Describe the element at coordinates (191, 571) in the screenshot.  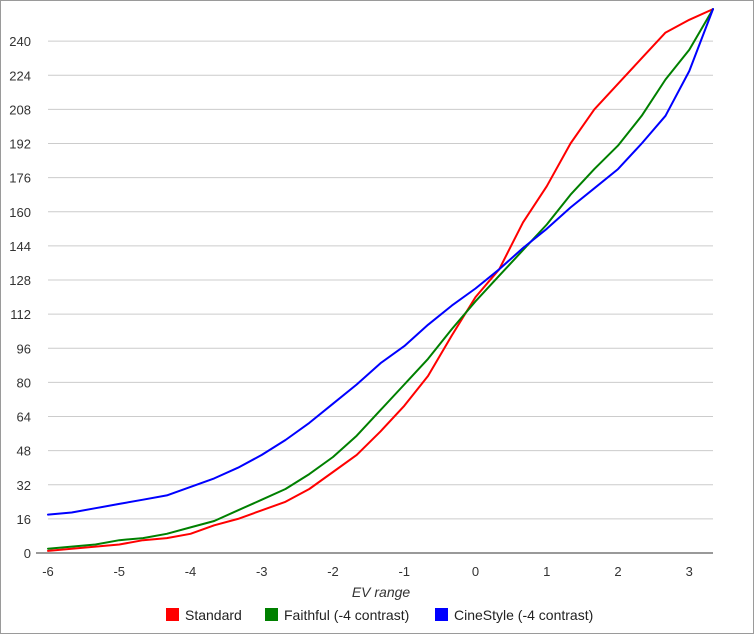
I see `x-tick-label: -4` at that location.